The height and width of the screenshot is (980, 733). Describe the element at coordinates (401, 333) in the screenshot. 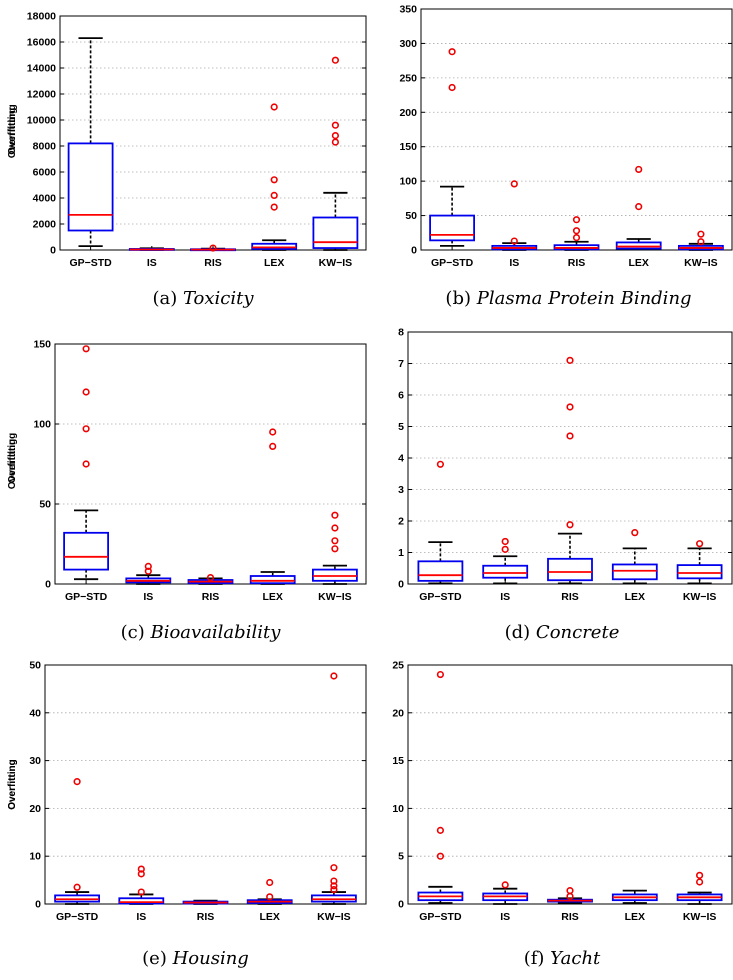

I see `y-tick-label: 8` at that location.